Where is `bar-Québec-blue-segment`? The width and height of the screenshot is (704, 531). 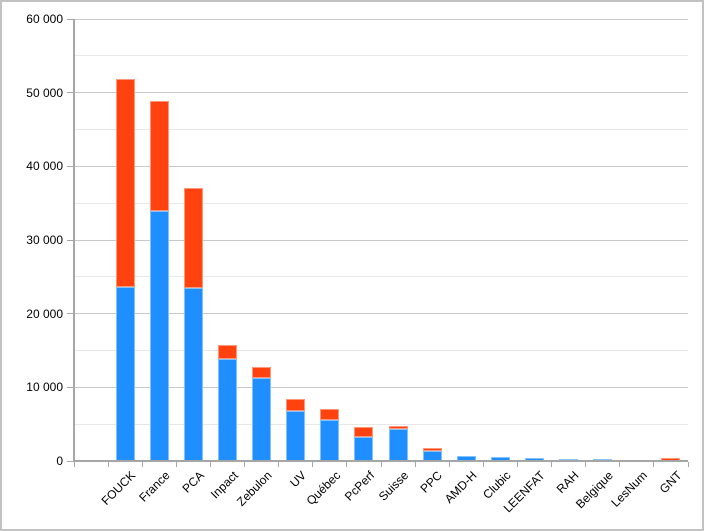
bar-Québec-blue-segment is located at coordinates (330, 440).